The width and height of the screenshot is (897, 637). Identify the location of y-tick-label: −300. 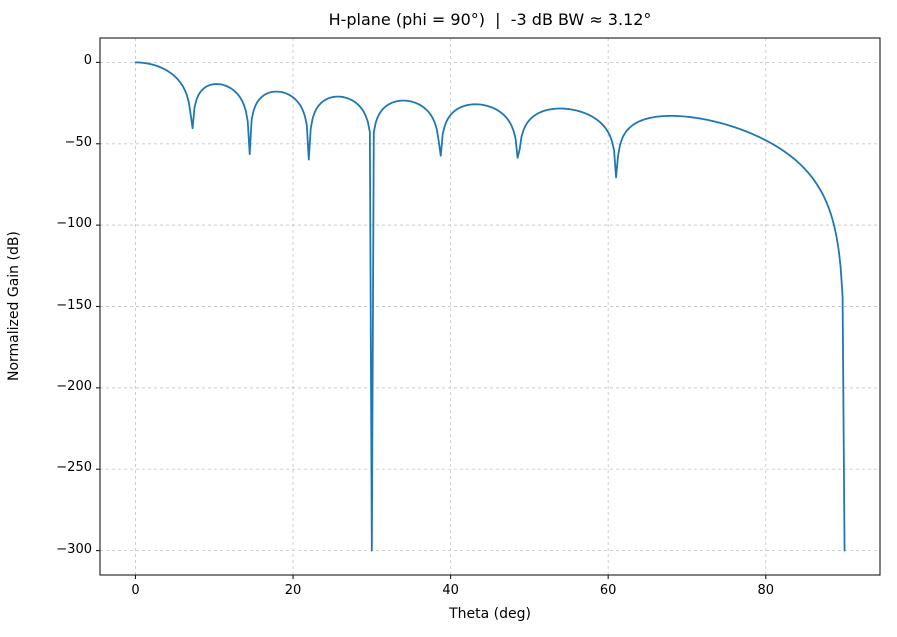
(74, 549).